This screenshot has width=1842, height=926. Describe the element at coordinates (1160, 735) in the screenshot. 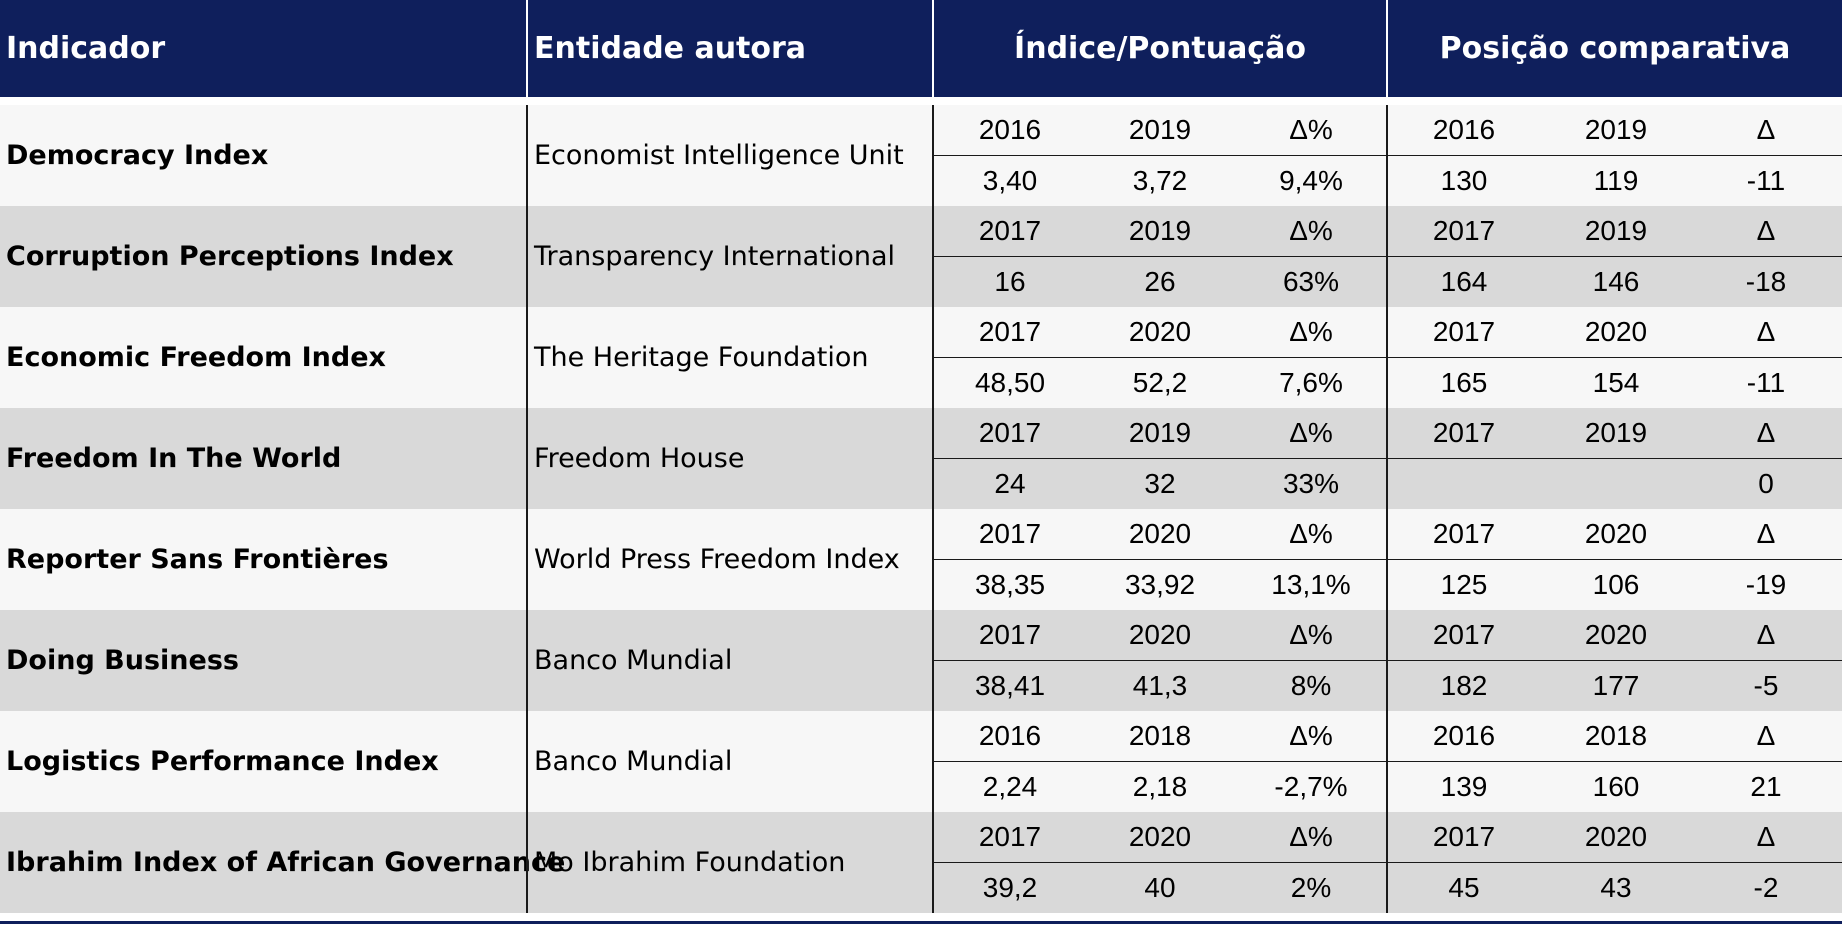

I see `score-year: 2018` at that location.